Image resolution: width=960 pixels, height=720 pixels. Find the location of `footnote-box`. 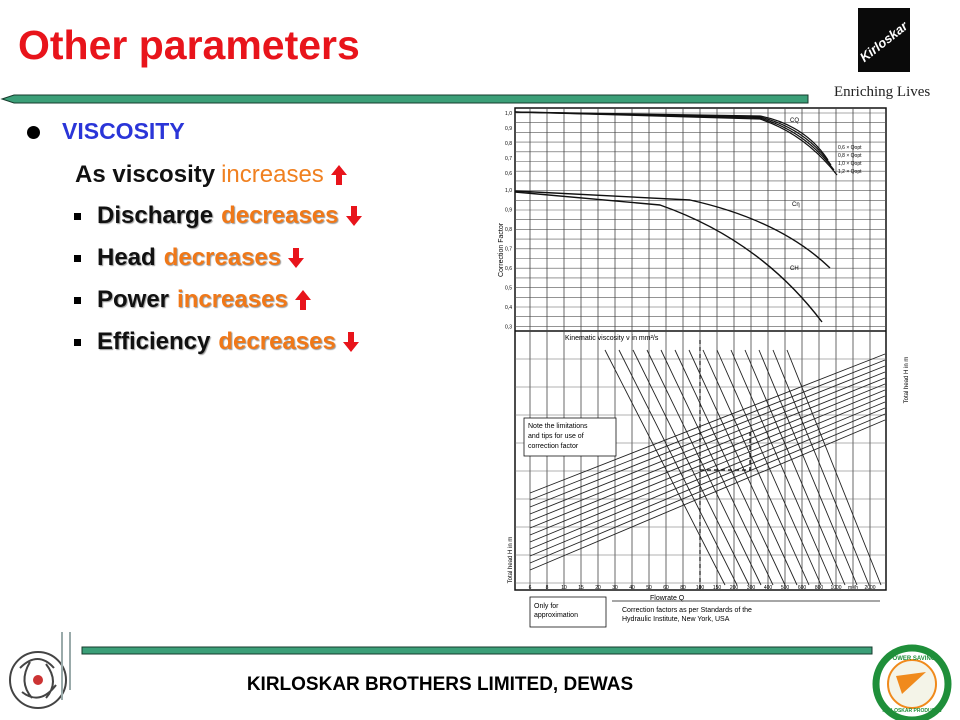

footnote-box is located at coordinates (568, 612).